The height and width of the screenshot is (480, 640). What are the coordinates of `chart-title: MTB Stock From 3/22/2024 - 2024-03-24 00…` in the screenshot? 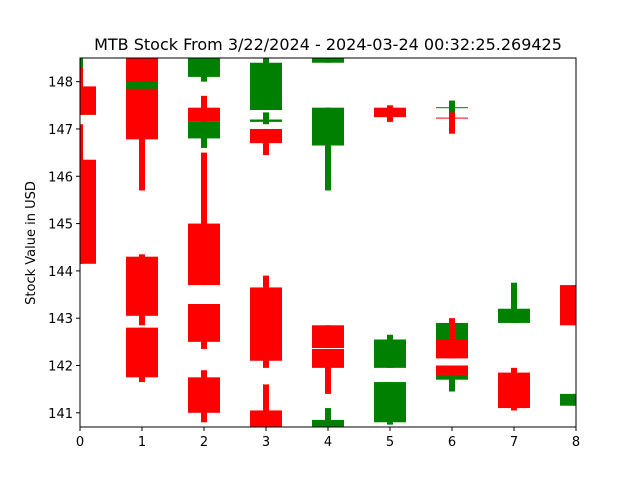 It's located at (328, 44).